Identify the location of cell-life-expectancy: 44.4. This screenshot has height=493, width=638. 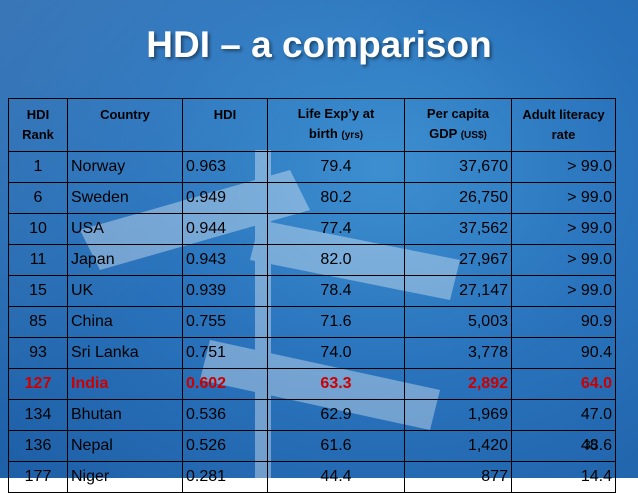
(336, 477).